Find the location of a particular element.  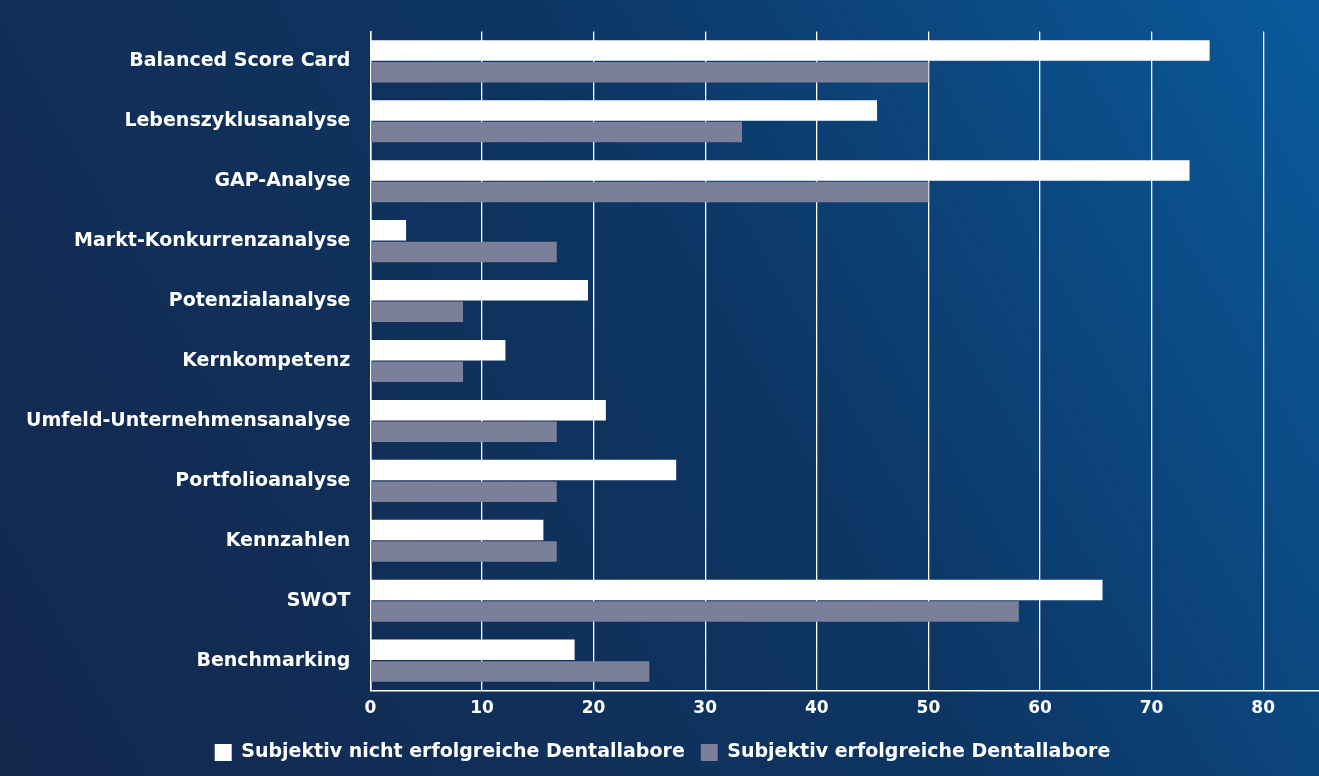

y-tick-label: Lebenszyklusanalyse is located at coordinates (237, 119).